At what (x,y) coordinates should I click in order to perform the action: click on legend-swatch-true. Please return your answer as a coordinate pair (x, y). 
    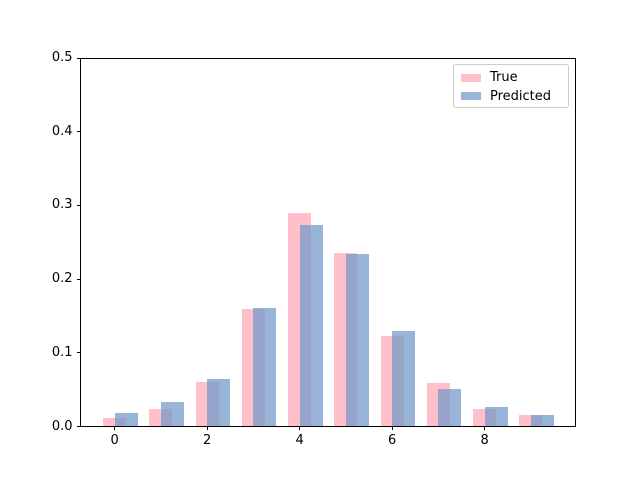
    Looking at the image, I should click on (471, 77).